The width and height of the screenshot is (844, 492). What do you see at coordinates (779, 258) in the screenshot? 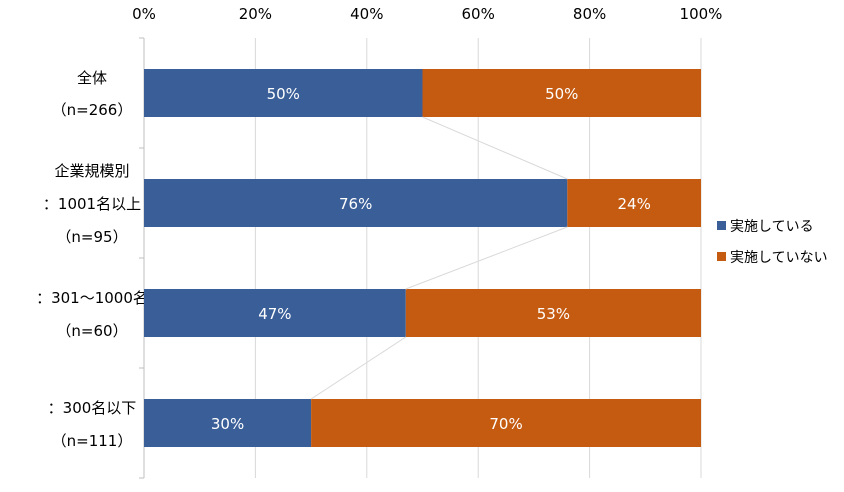
I see `legend-label: 実施していない` at bounding box center [779, 258].